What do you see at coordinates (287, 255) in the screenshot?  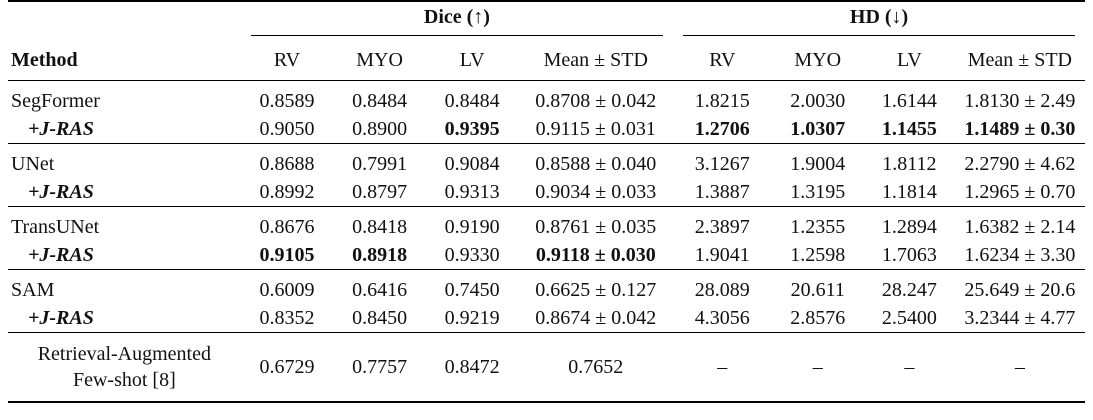 I see `value-cell: 0.9105` at bounding box center [287, 255].